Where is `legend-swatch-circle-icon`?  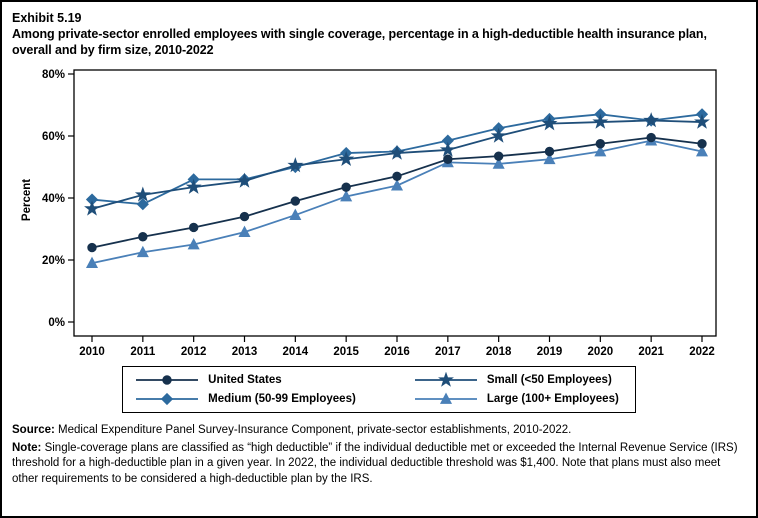 legend-swatch-circle-icon is located at coordinates (167, 380).